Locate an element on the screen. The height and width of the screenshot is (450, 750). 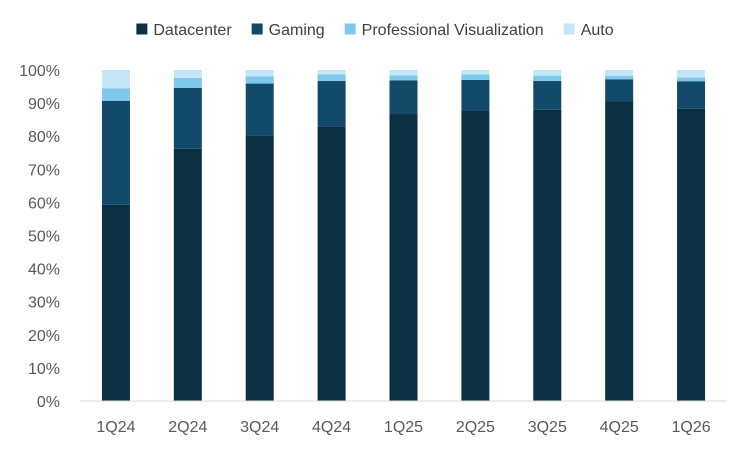
legend-label: Datacenter is located at coordinates (192, 30).